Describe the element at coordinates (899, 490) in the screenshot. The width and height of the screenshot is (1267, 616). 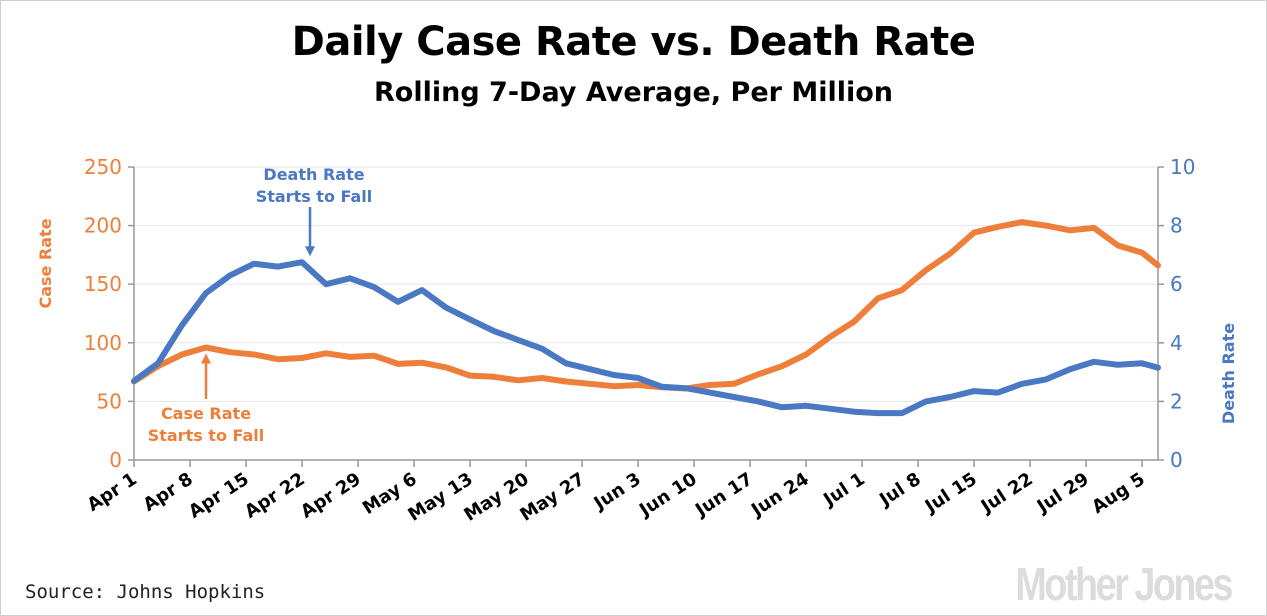
I see `x-tick-label: Jul 8` at that location.